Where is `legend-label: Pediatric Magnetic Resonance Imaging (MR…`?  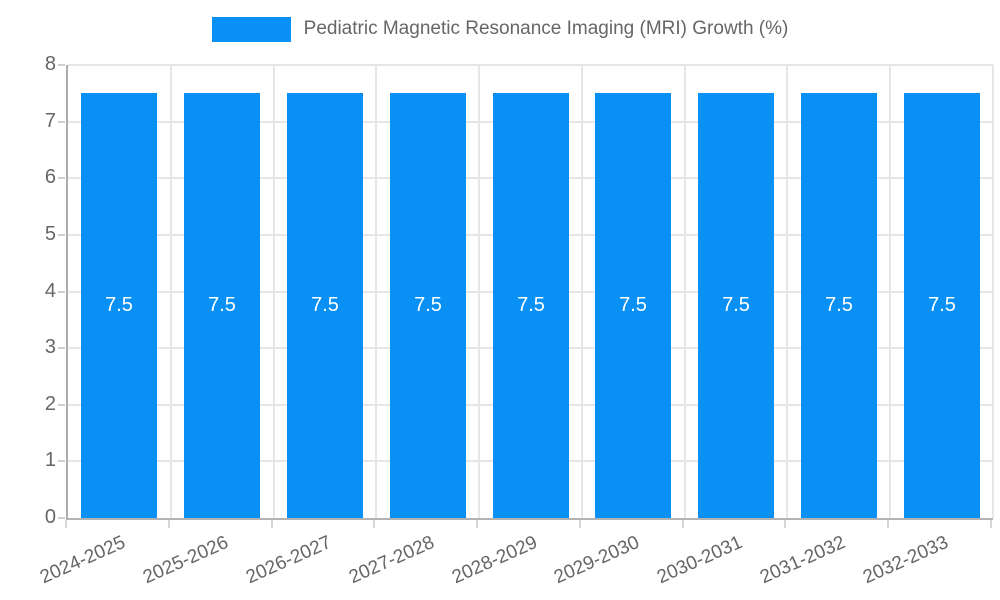
legend-label: Pediatric Magnetic Resonance Imaging (MR… is located at coordinates (546, 29).